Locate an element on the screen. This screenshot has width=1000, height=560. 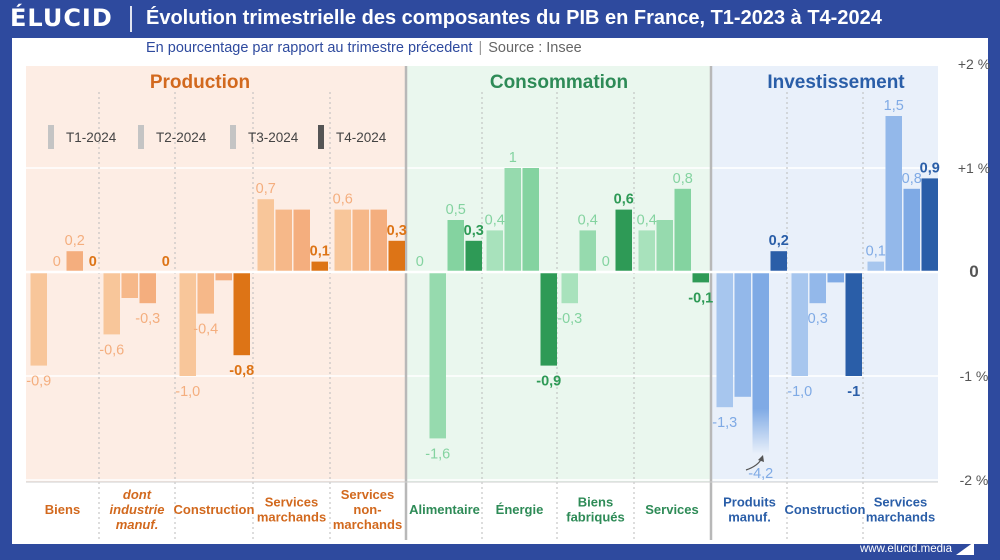
bar-investissement-2-q2 is located at coordinates (893, 194).